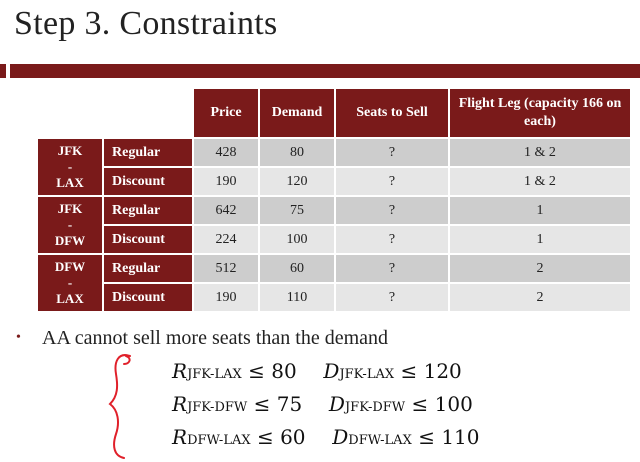 Image resolution: width=640 pixels, height=462 pixels. Describe the element at coordinates (3, 71) in the screenshot. I see `title-bar-left` at that location.